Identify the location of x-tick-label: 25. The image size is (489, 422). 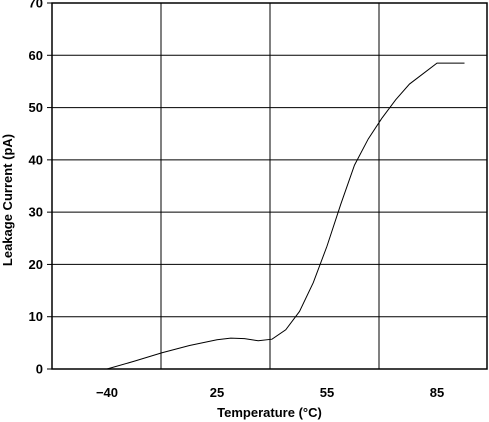
(217, 392).